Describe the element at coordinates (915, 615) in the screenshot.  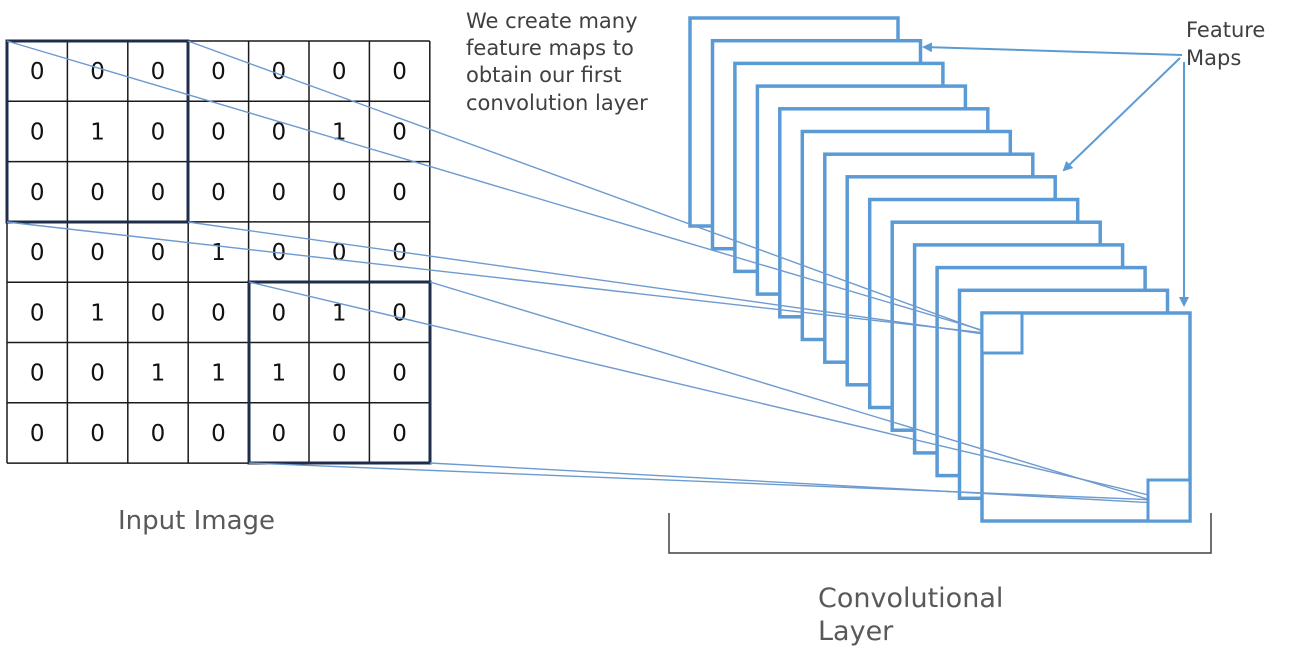
I see `convolutional-layer-caption: Convolutional Layer` at that location.